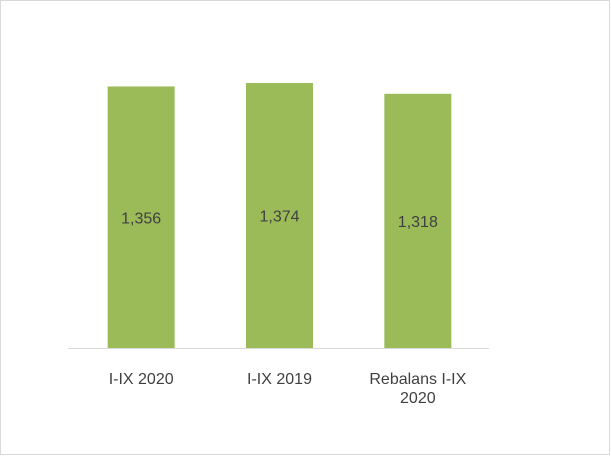  Describe the element at coordinates (279, 379) in the screenshot. I see `x-tick-label: I-IX 2019` at that location.